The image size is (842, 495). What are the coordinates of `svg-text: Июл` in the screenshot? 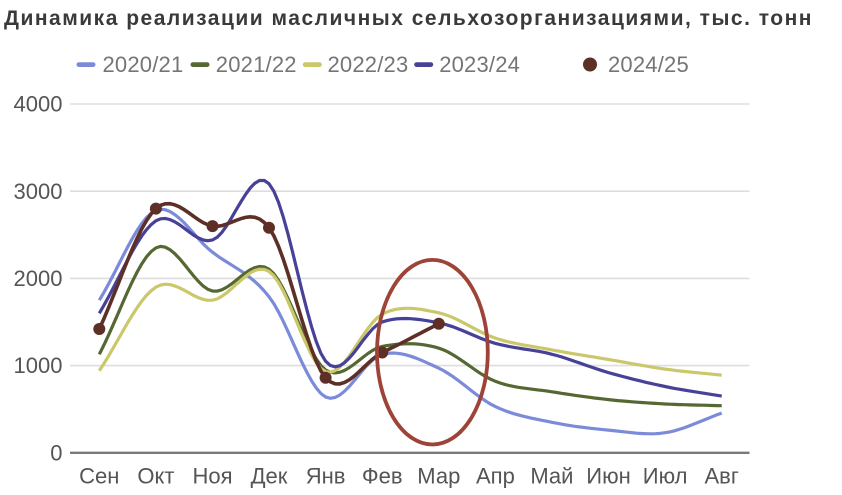 It's located at (665, 476).